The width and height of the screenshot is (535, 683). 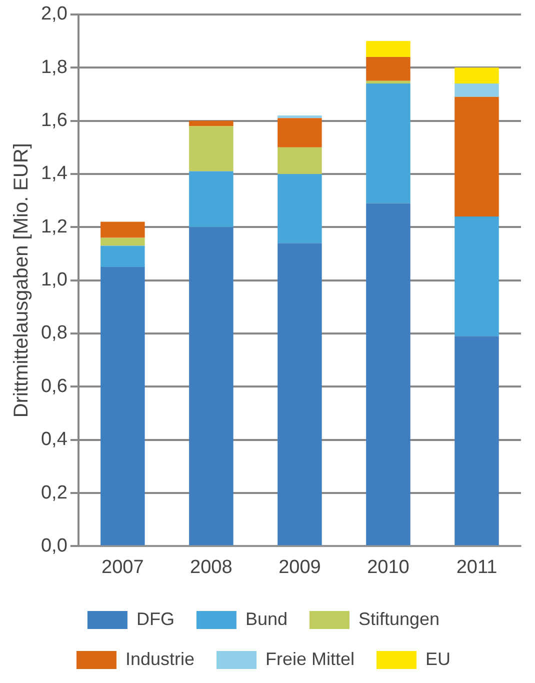 What do you see at coordinates (54, 227) in the screenshot?
I see `y-tick-label: 1,2` at bounding box center [54, 227].